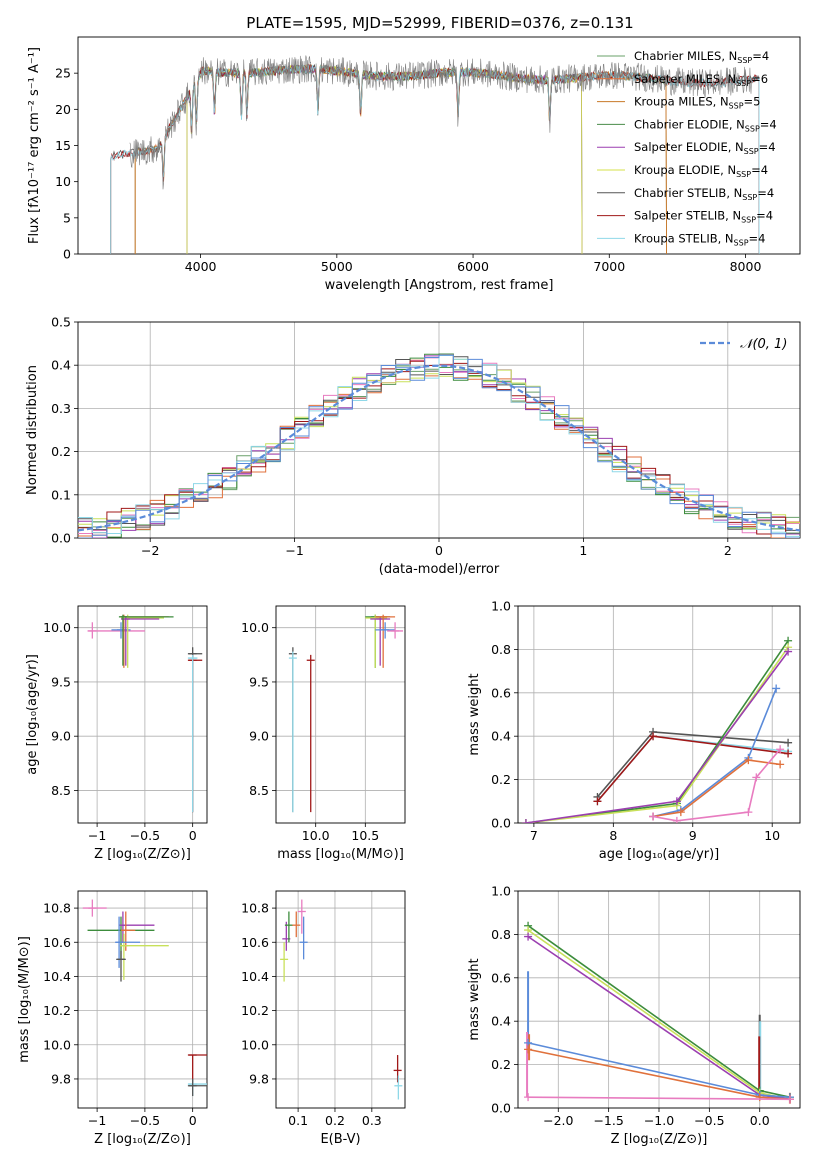 This screenshot has width=819, height=1170. Describe the element at coordinates (193, 1120) in the screenshot. I see `x-tick-label: 0` at that location.